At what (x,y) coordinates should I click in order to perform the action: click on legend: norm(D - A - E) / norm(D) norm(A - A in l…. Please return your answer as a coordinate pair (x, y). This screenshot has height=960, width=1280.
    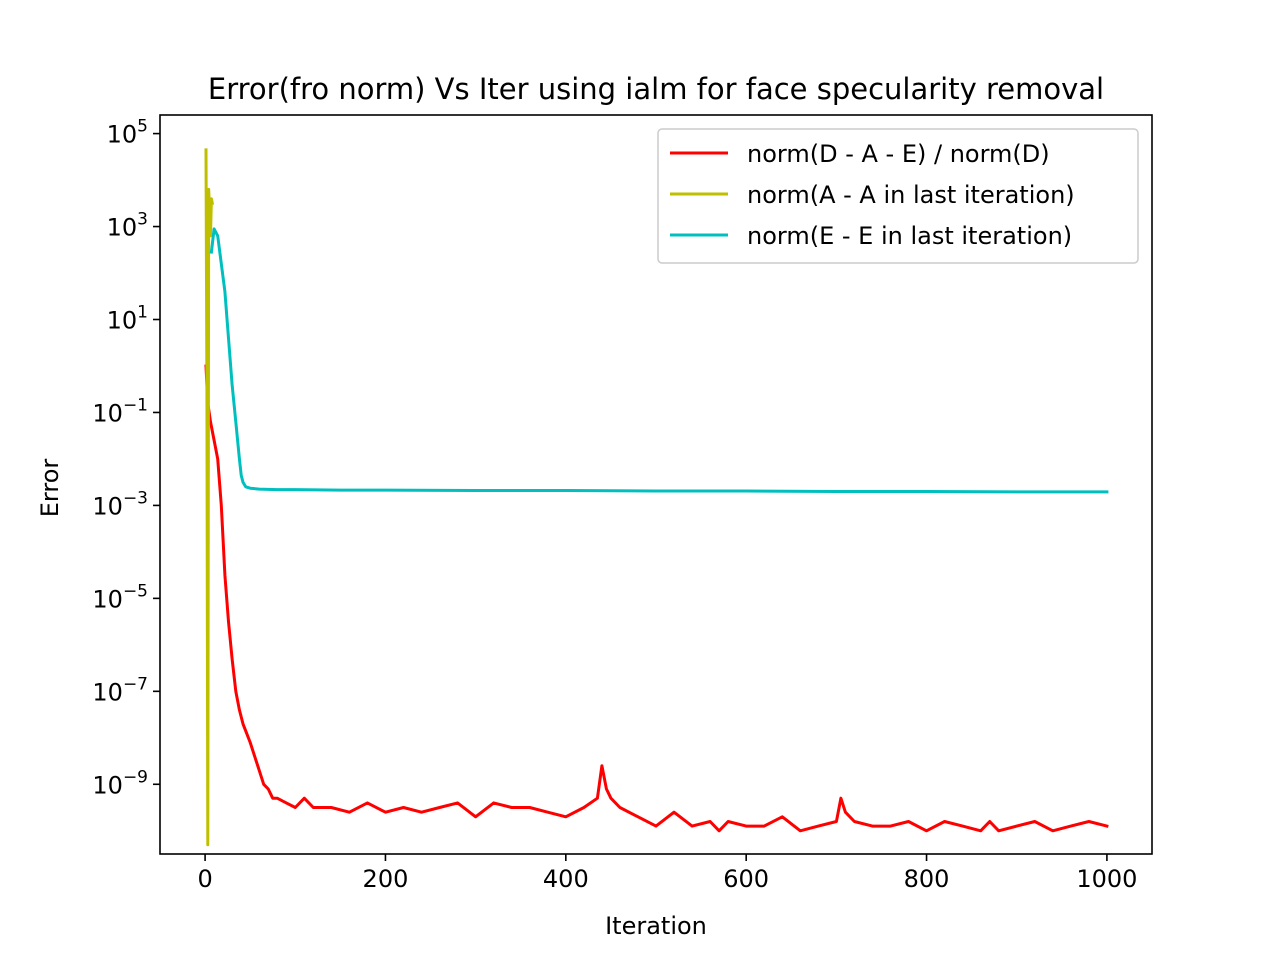
    Looking at the image, I should click on (898, 196).